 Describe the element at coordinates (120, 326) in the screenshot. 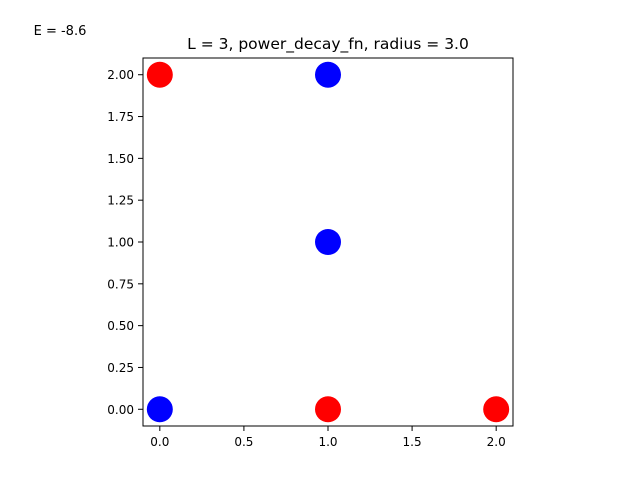

I see `y-tick-label-2: 0.50` at that location.